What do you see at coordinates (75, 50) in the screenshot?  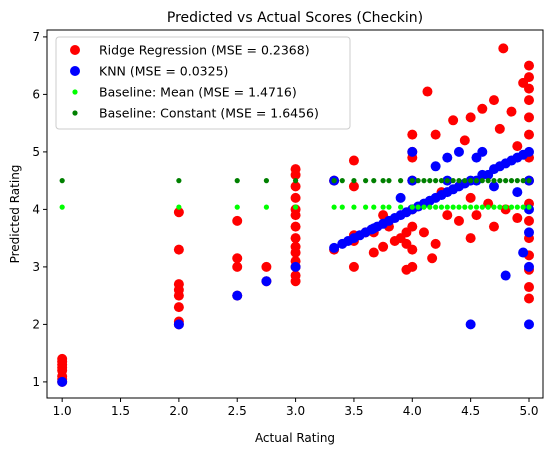 I see `legend-marker` at bounding box center [75, 50].